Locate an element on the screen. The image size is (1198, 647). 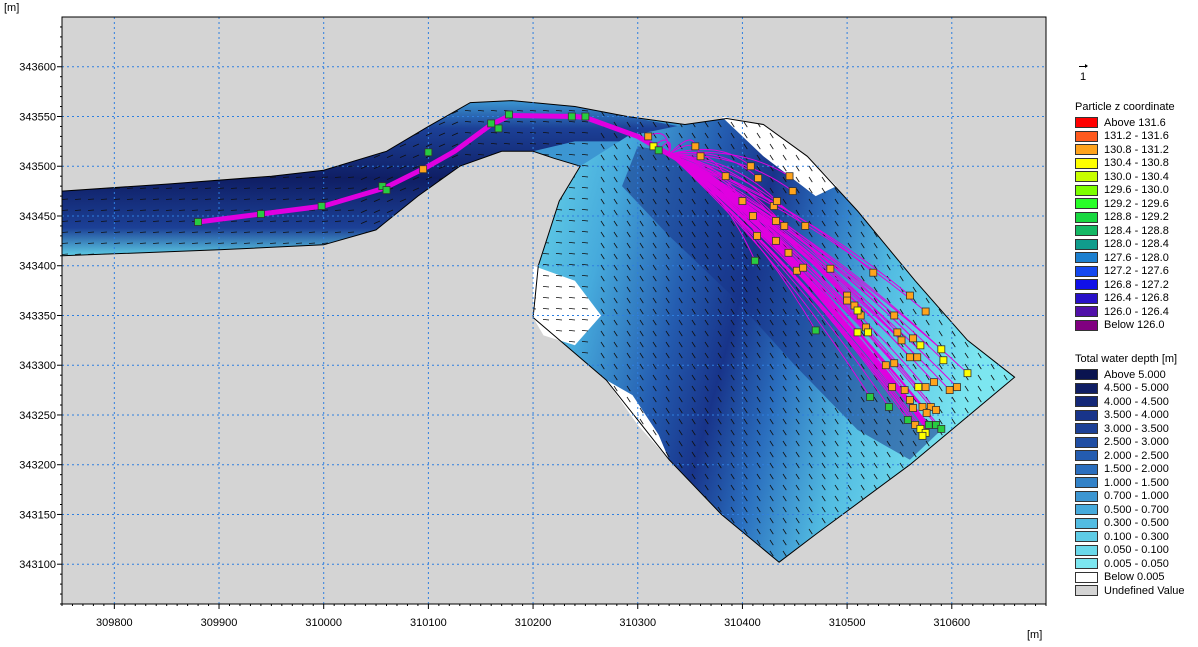
depth-legend-swatch is located at coordinates (1086, 523).